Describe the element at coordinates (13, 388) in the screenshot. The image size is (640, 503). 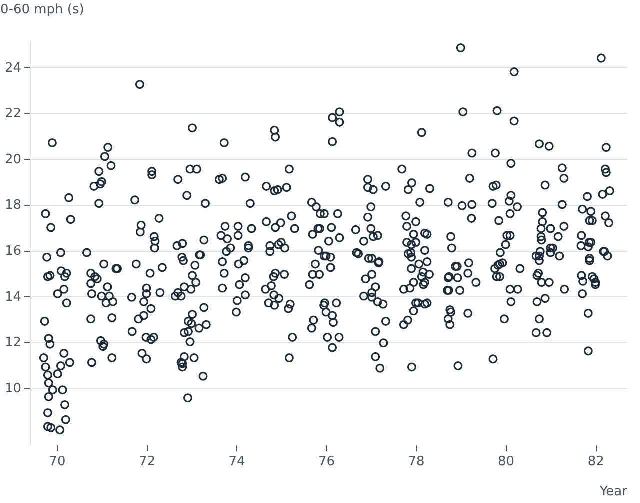
I see `y-tick-label: 10` at that location.